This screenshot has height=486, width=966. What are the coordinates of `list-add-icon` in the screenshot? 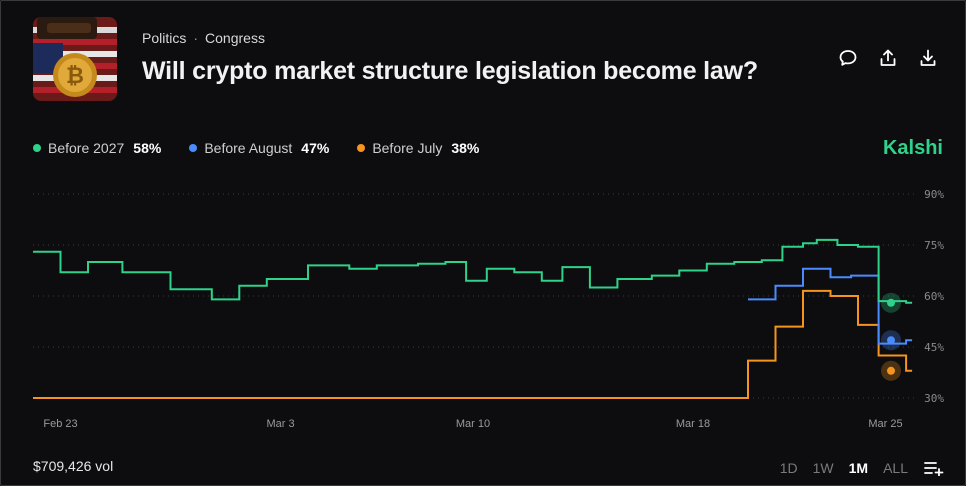 It's located at (934, 469).